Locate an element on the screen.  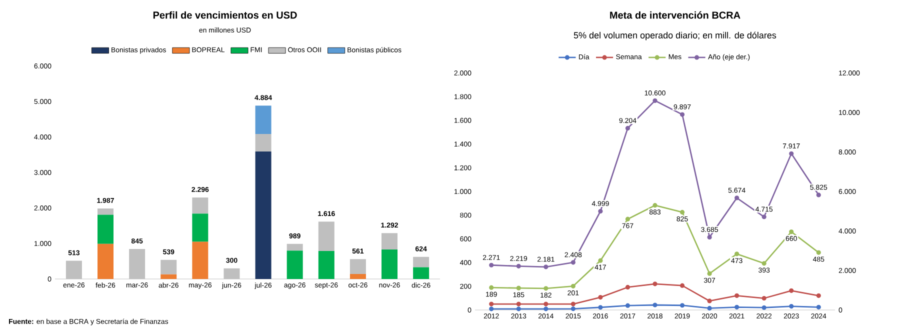
chart-title: Meta de intervención BCRA is located at coordinates (675, 15).